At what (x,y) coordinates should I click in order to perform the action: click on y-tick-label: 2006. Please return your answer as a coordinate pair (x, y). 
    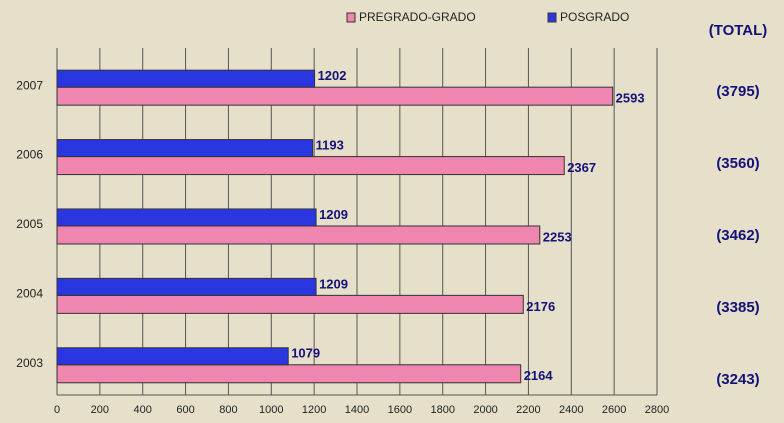
    Looking at the image, I should click on (29, 155).